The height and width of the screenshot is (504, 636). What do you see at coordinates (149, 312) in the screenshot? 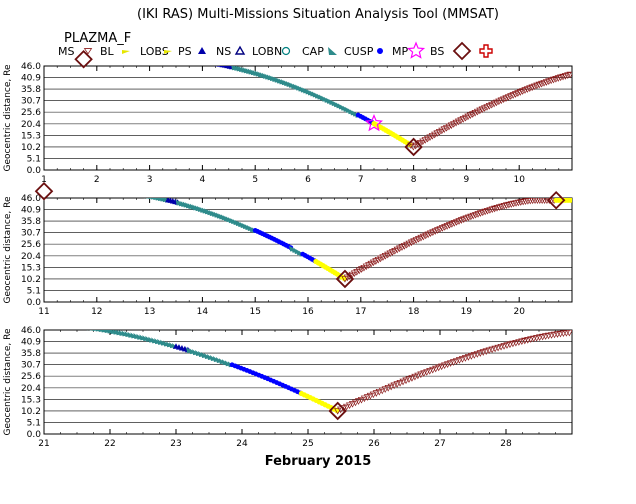
I see `x-tick-label: 13` at bounding box center [149, 312].